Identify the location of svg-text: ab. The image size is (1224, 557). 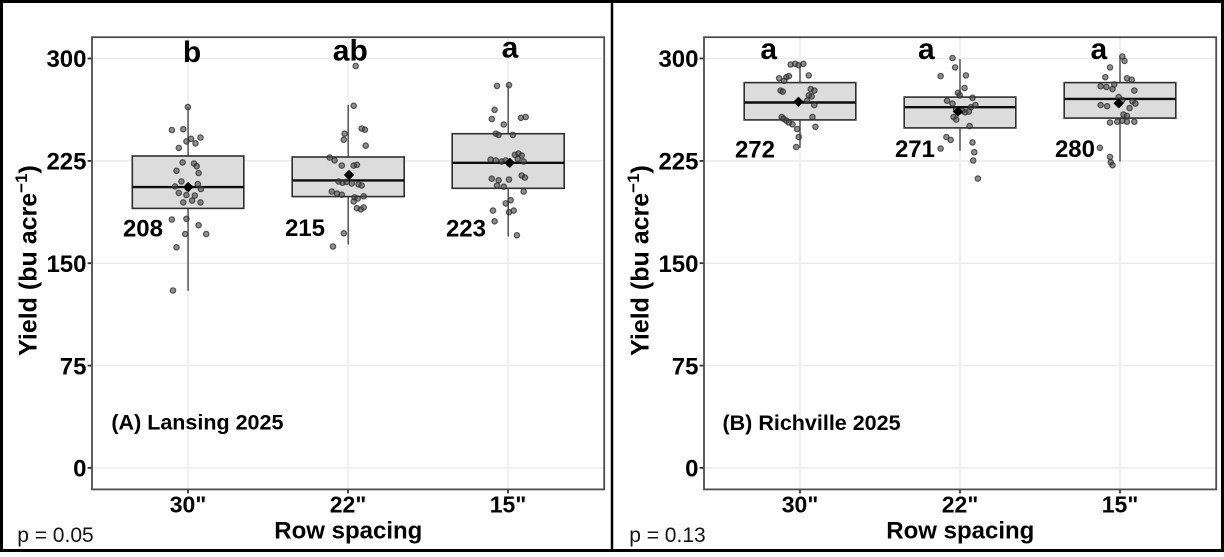
(350, 51).